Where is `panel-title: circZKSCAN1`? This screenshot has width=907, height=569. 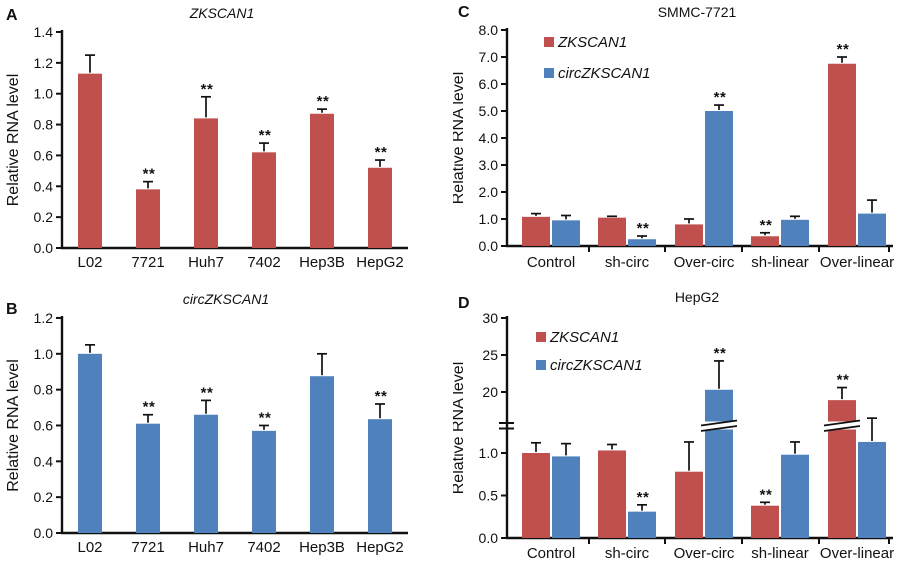
panel-title: circZKSCAN1 is located at coordinates (226, 299).